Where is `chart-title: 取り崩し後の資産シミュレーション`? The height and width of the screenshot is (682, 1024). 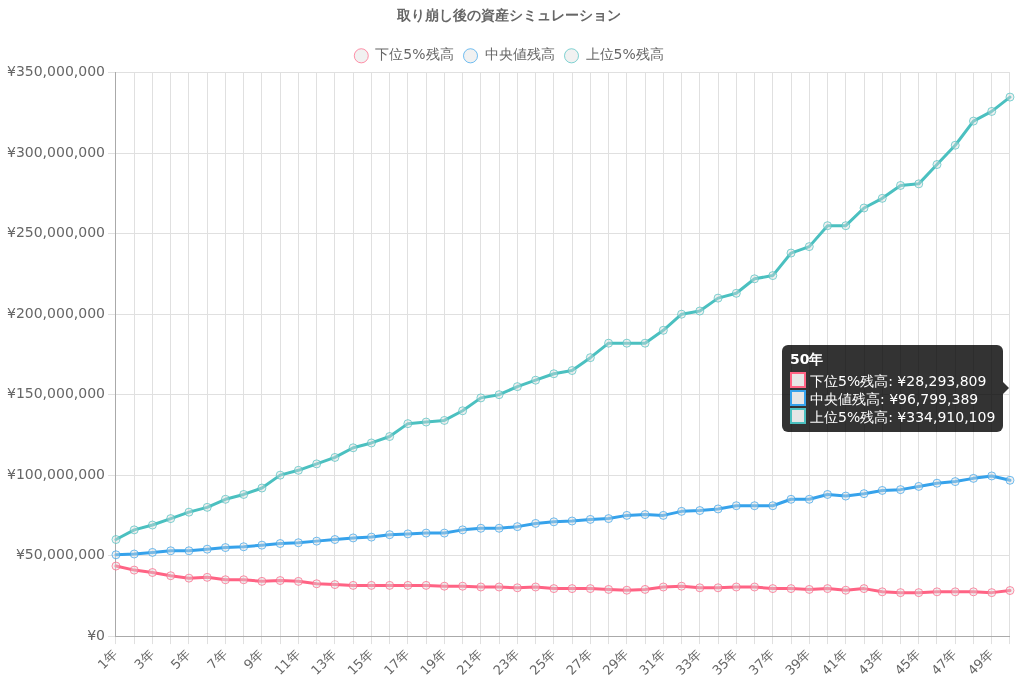
chart-title: 取り崩し後の資産シミュレーション is located at coordinates (508, 15).